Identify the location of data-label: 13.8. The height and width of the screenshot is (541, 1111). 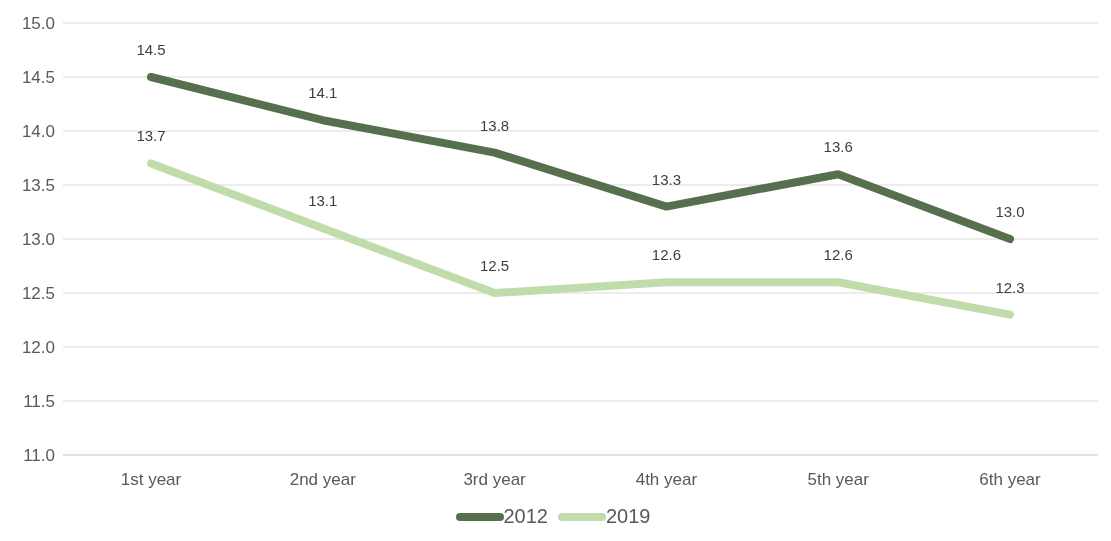
(495, 125).